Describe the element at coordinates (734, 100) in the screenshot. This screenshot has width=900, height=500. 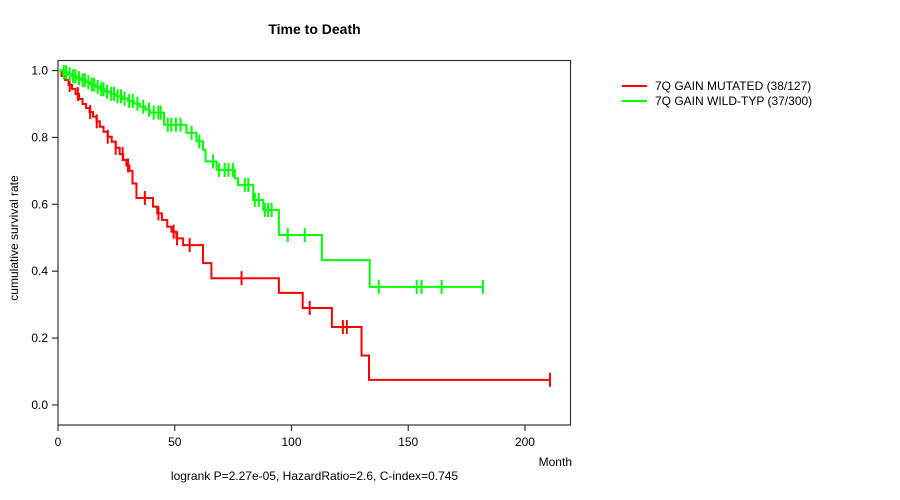
I see `legend-label-wildtype: 7Q GAIN WILD-TYP (37/300)` at that location.